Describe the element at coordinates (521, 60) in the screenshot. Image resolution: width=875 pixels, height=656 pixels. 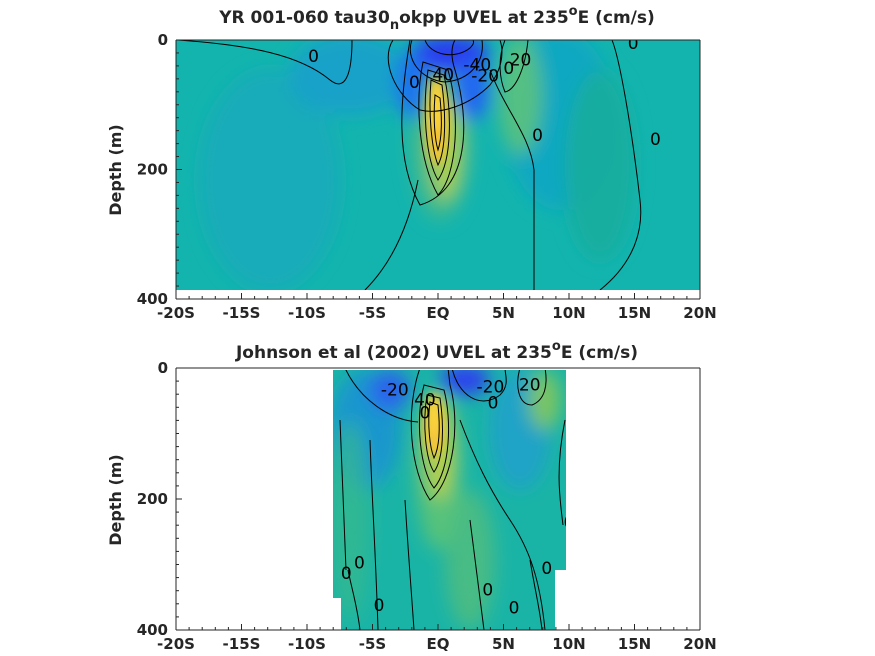
I see `top-contour-label: 20` at that location.